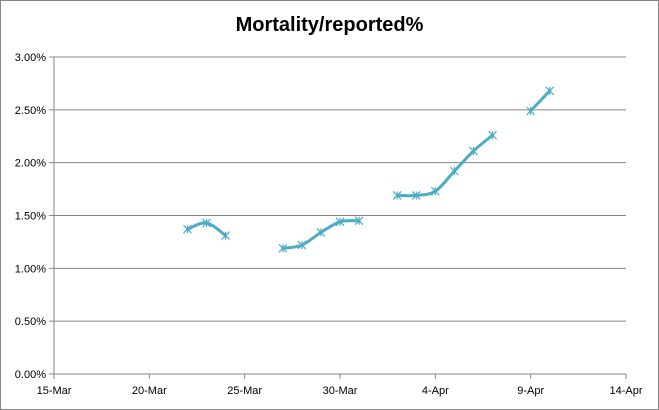  I want to click on x-tick-label: 30-Mar, so click(340, 391).